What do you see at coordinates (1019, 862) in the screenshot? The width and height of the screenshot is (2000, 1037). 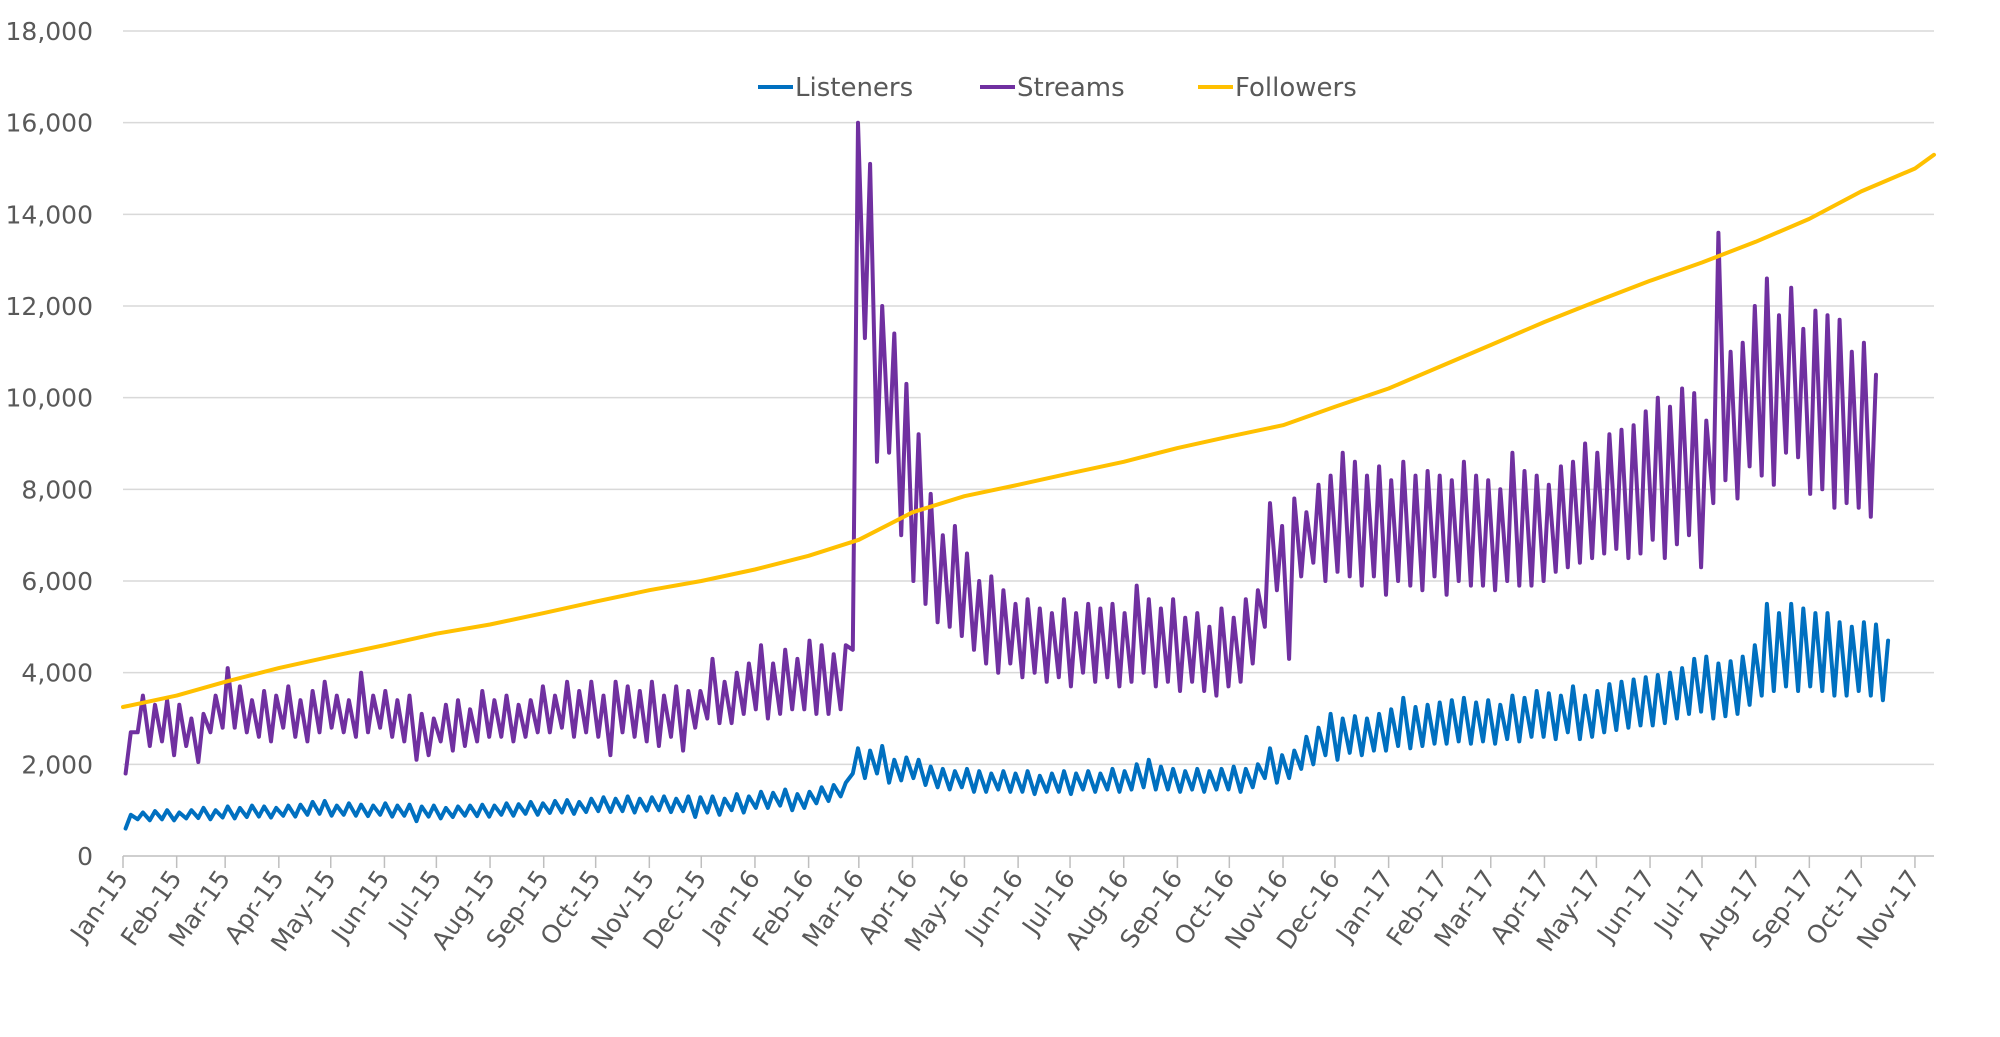 I see `x-axis-ticks` at bounding box center [1019, 862].